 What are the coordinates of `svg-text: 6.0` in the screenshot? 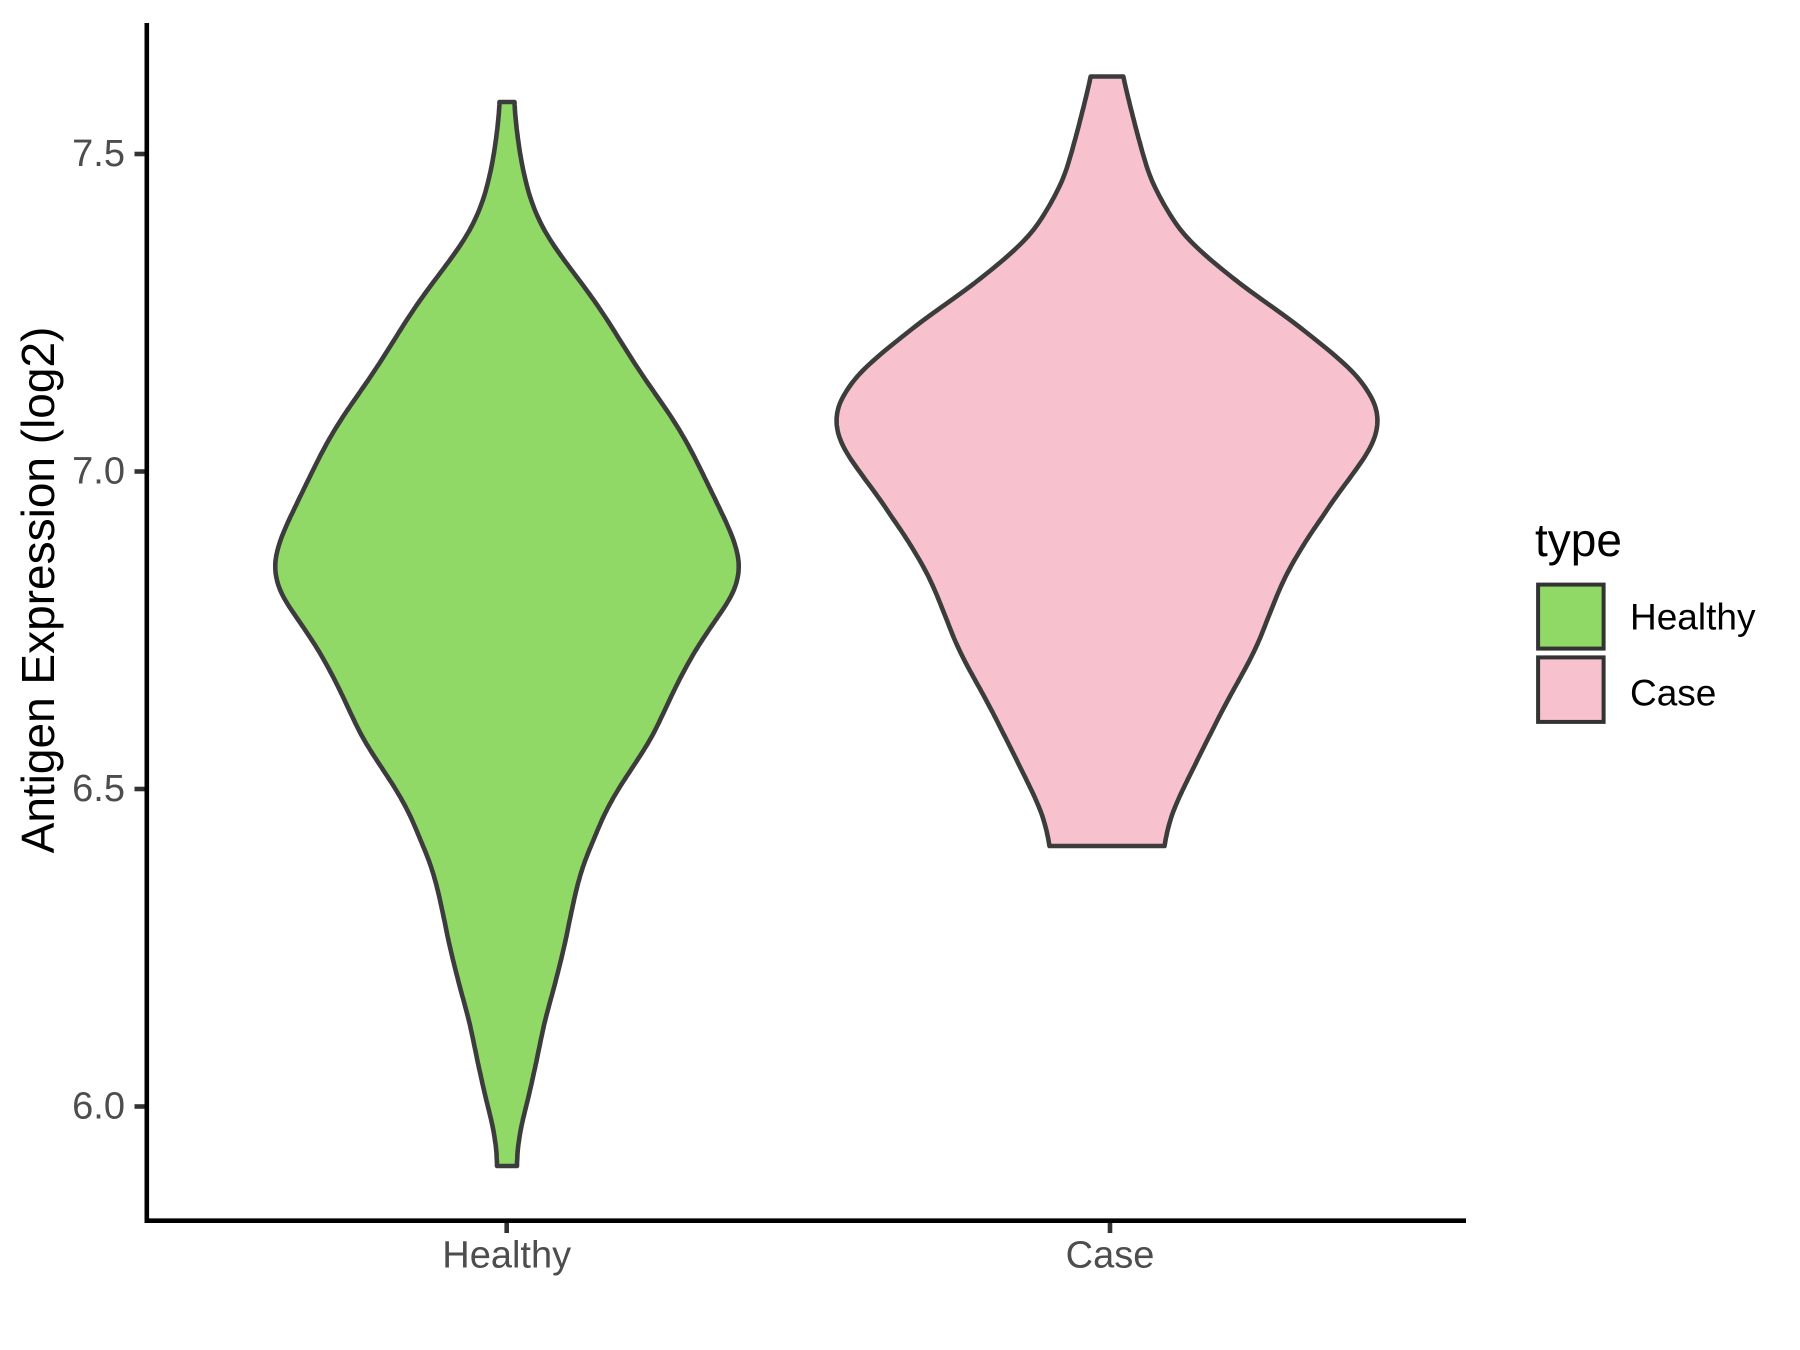 It's located at (98, 1107).